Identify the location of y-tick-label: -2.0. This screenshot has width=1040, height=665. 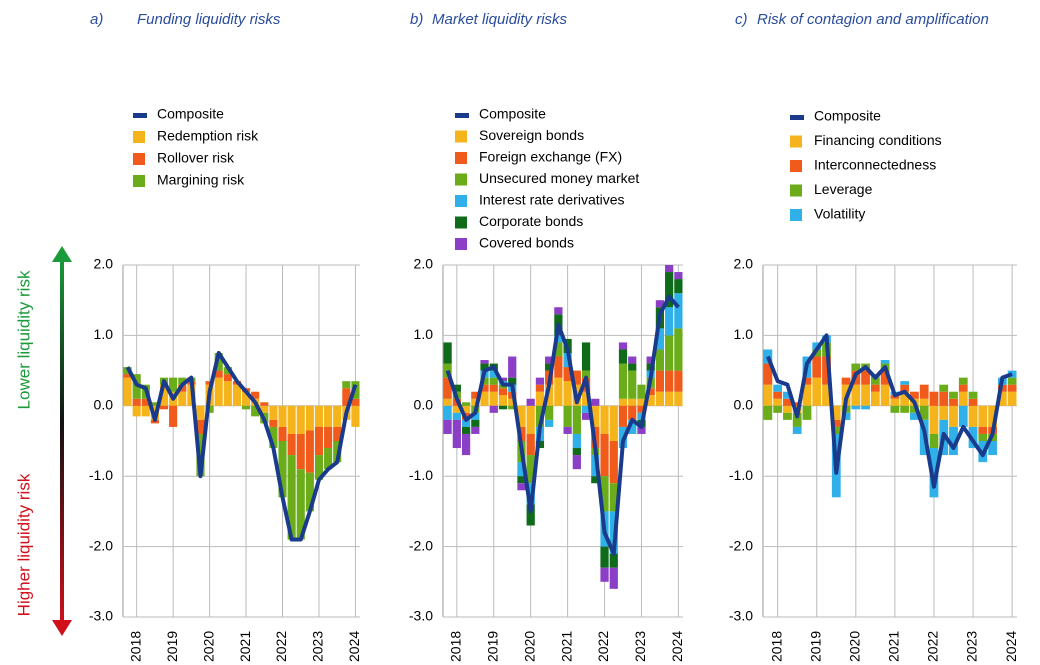
(101, 545).